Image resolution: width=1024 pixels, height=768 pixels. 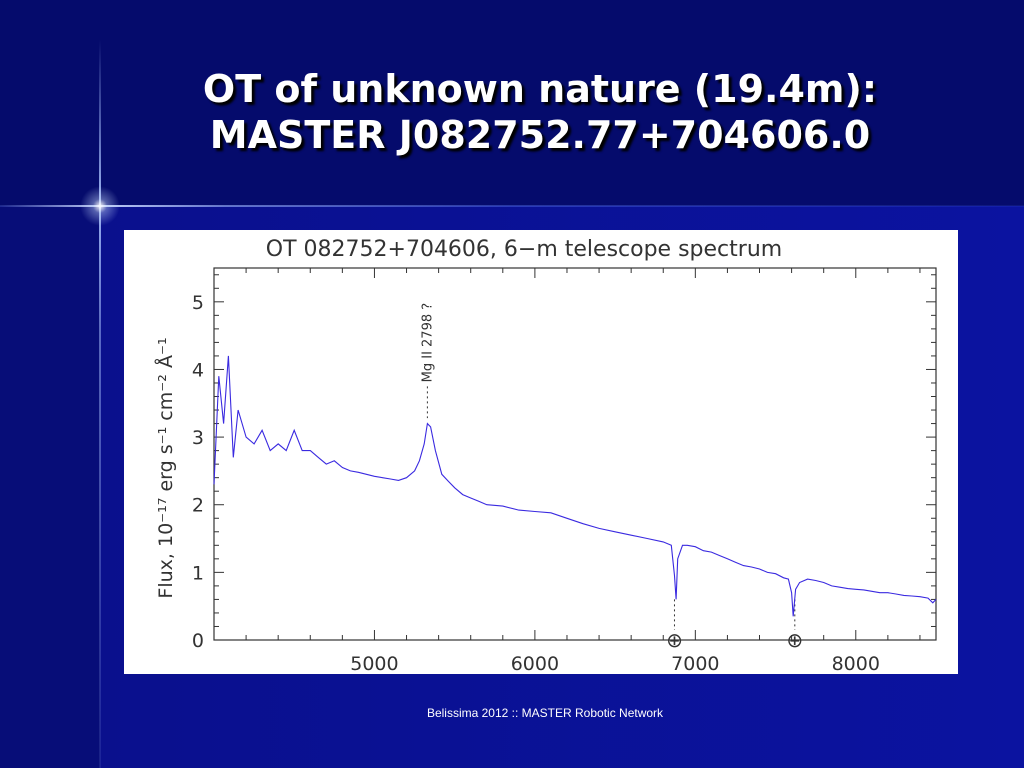 I want to click on y-tick-label: 0, so click(x=198, y=641).